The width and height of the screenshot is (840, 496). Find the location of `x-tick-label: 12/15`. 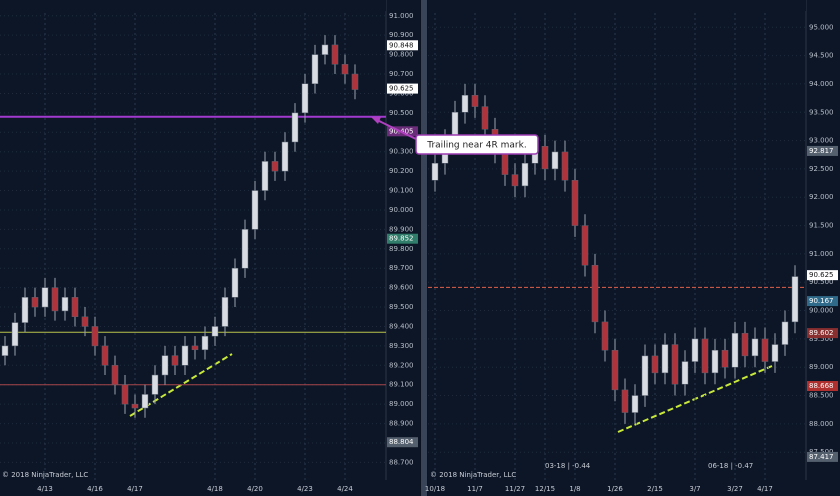

x-tick-label: 12/15 is located at coordinates (545, 489).